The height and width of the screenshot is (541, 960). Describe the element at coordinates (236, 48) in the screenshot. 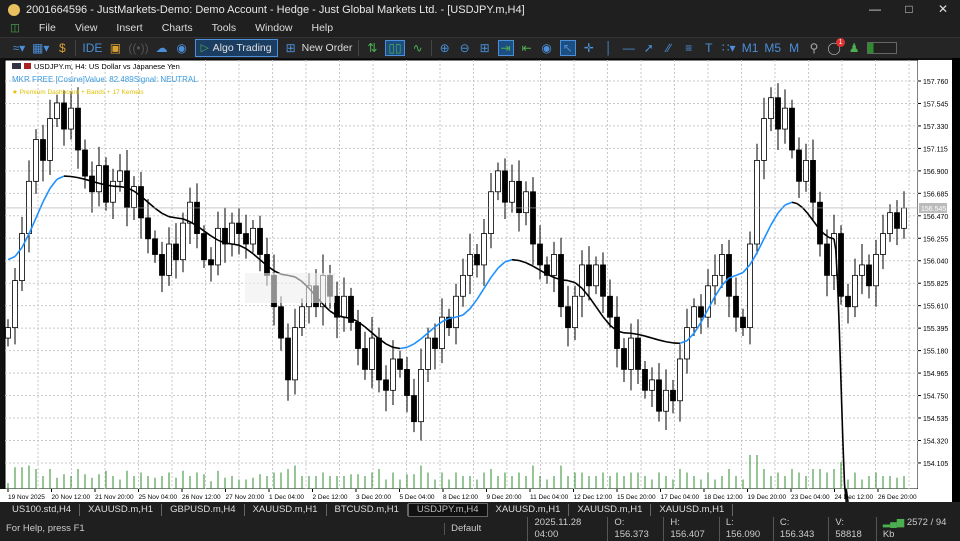

I see `algo-trading-button: ▷Algo Trading` at that location.